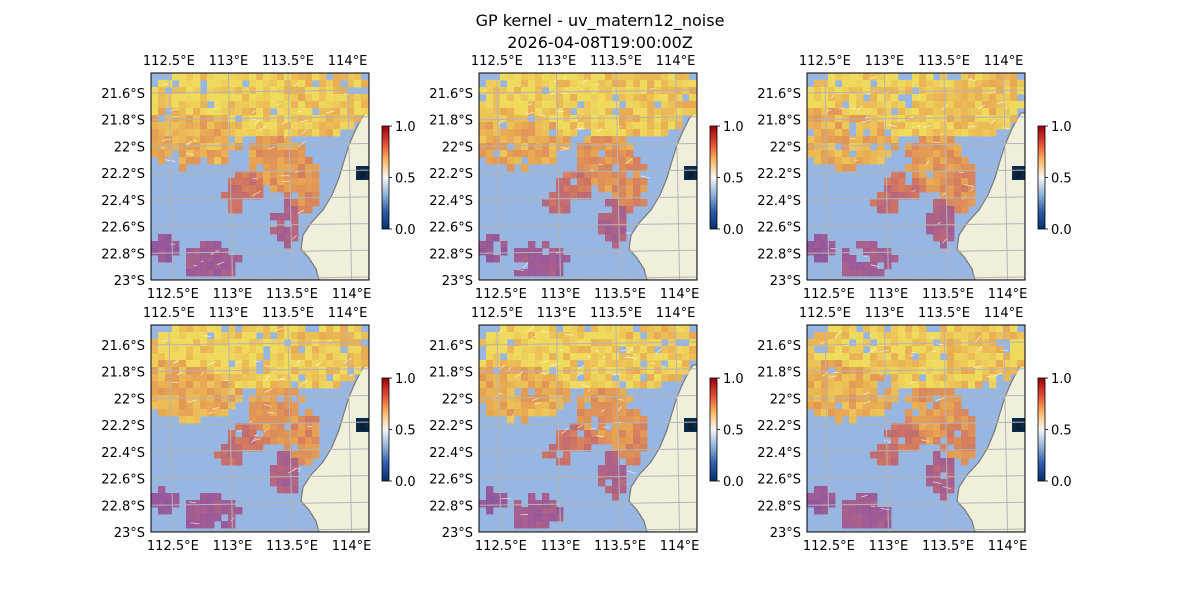  Describe the element at coordinates (288, 61) in the screenshot. I see `lon-tick-label-top: 113.5°E` at that location.